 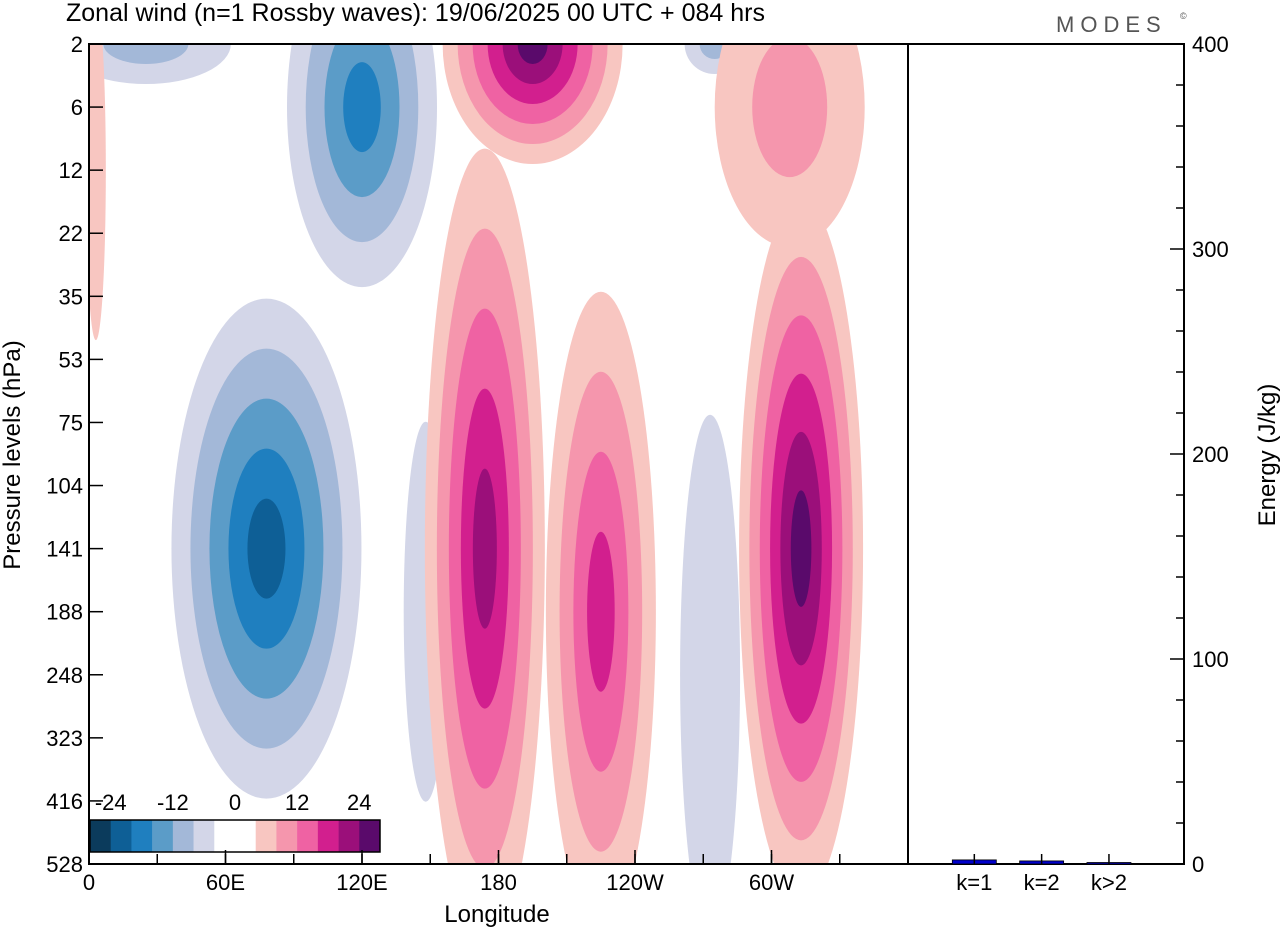 What do you see at coordinates (64, 738) in the screenshot?
I see `y-tick-label: 323` at bounding box center [64, 738].